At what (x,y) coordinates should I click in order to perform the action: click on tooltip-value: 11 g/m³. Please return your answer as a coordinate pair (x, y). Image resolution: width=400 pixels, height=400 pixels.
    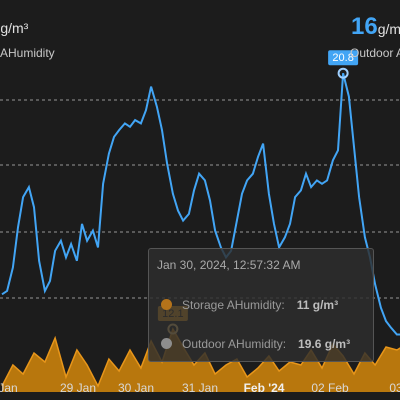
    Looking at the image, I should click on (317, 305).